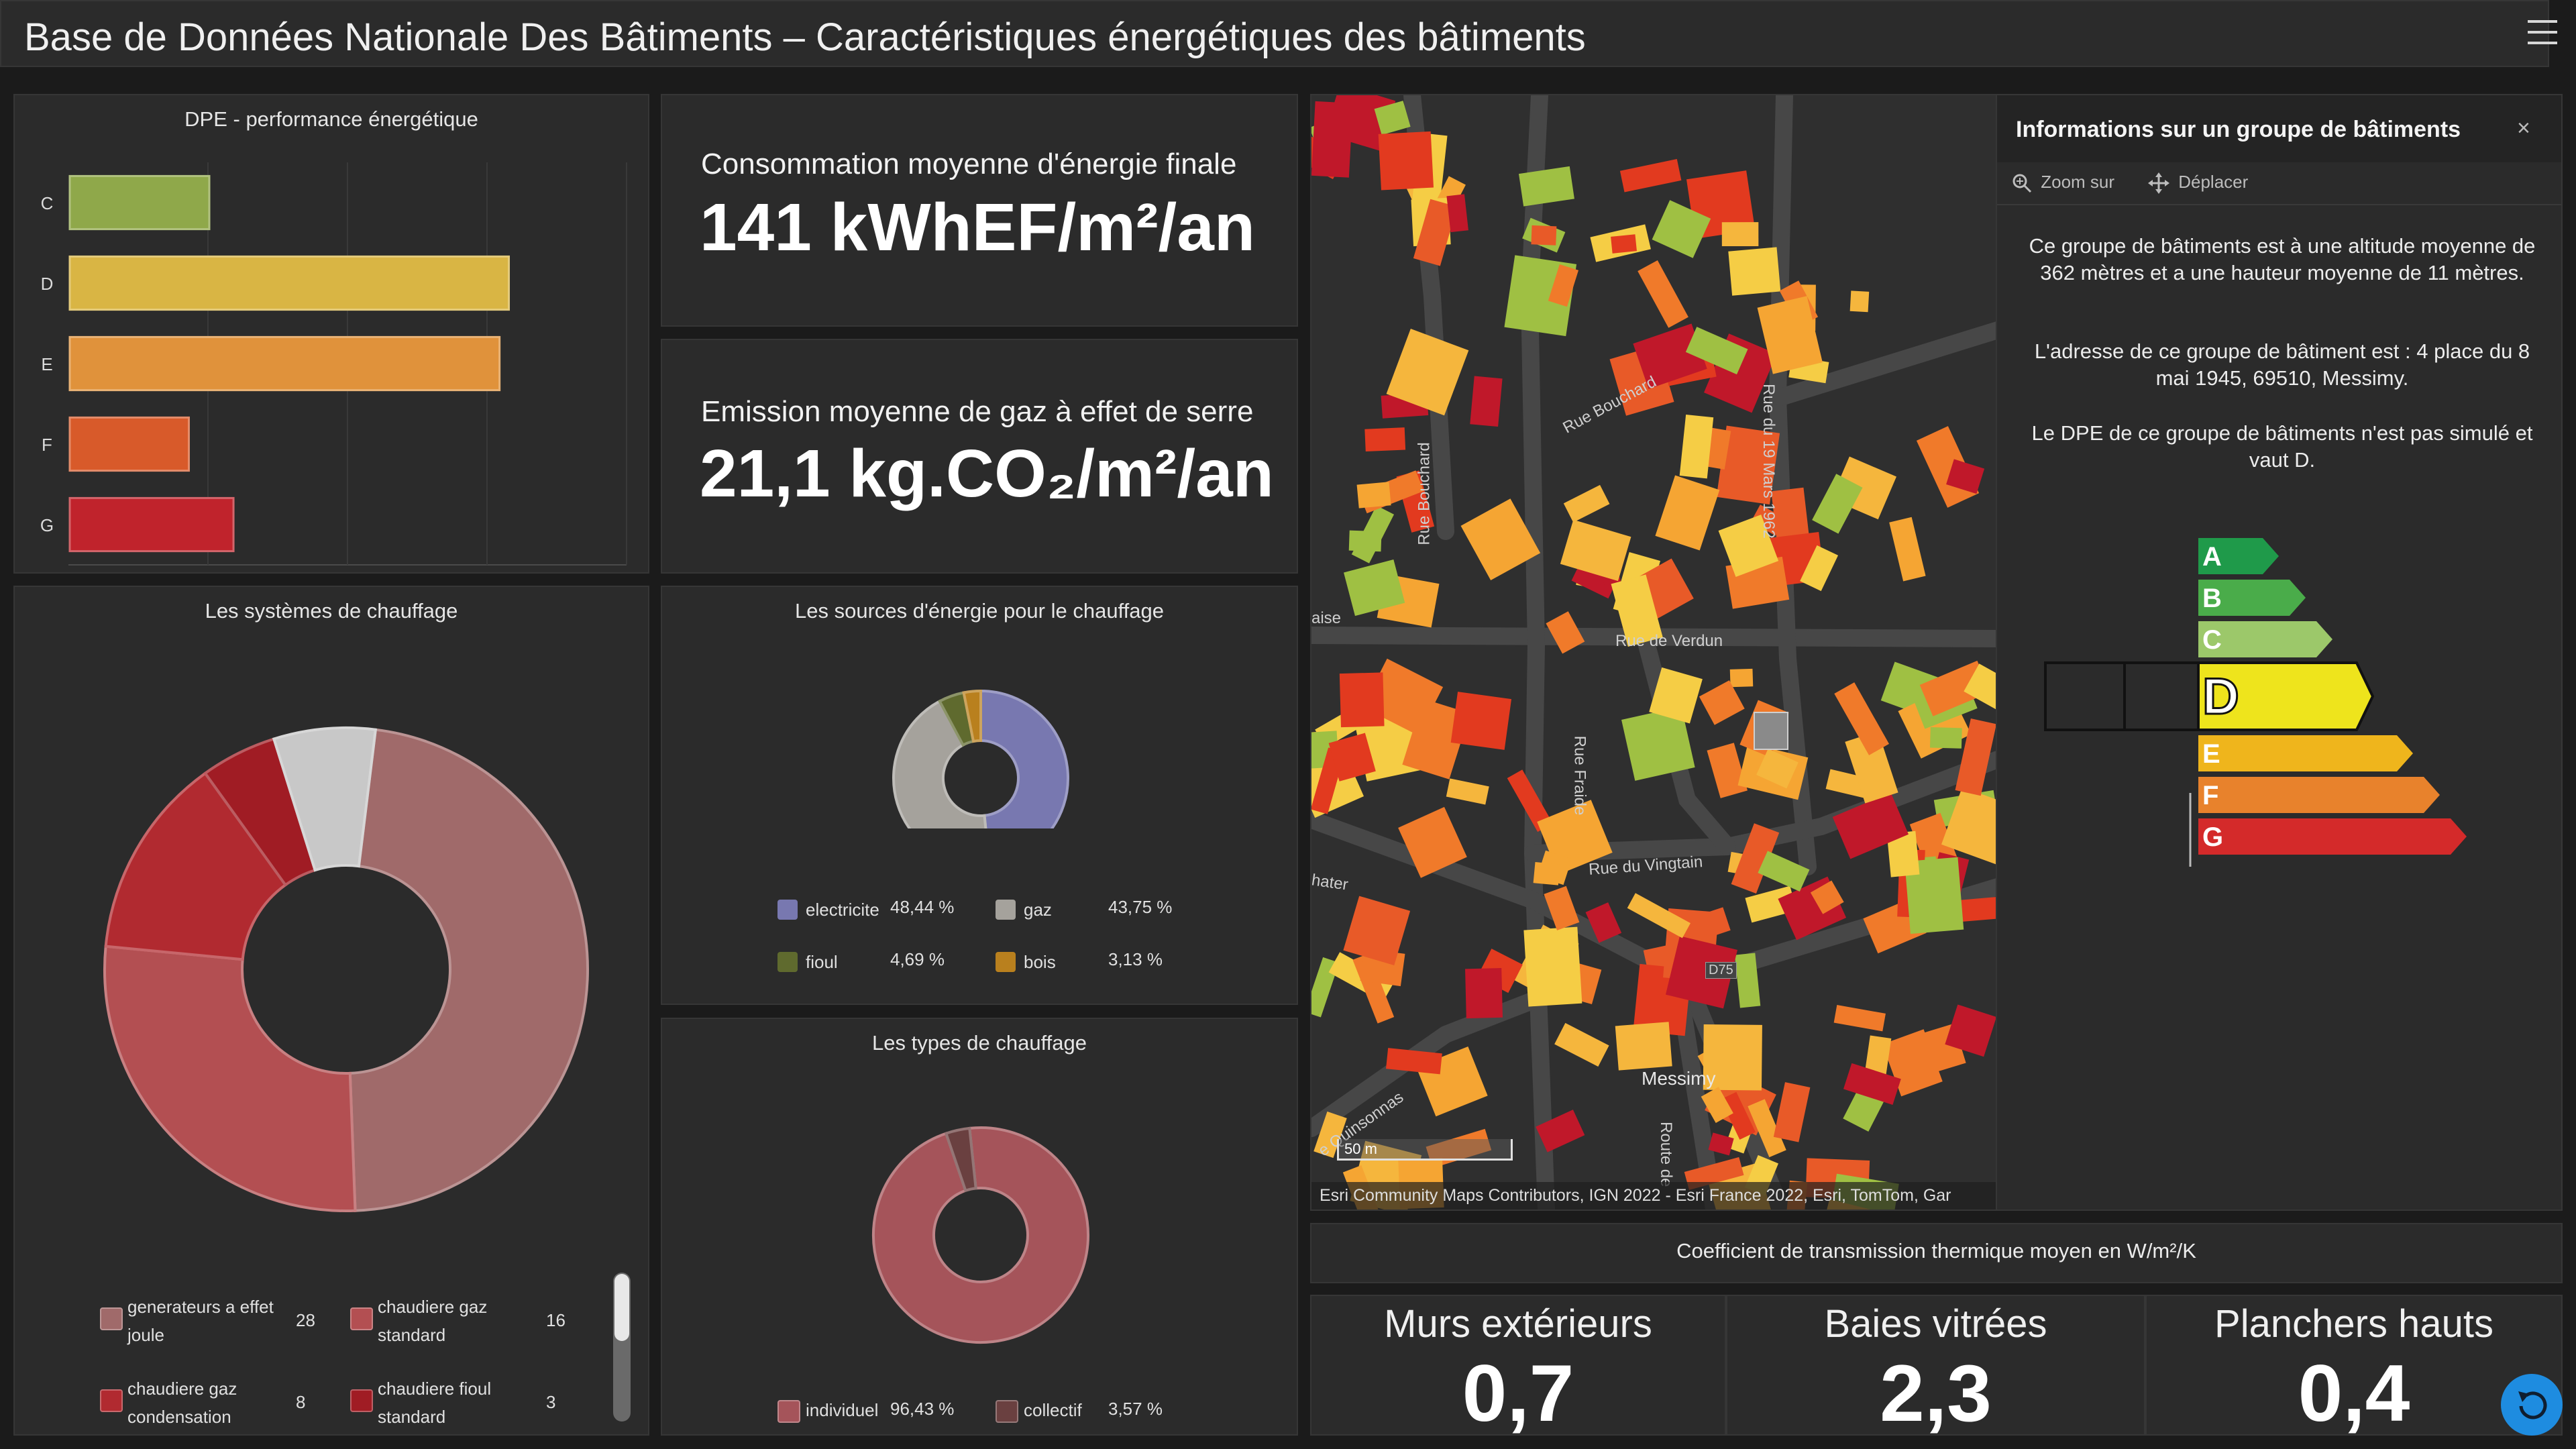  I want to click on bar-F, so click(129, 444).